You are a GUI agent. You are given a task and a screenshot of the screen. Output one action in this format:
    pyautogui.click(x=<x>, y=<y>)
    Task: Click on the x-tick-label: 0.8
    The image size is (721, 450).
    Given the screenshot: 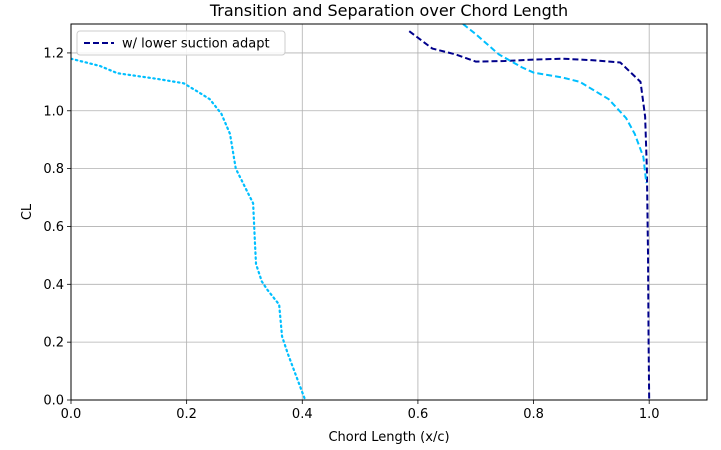 What is the action you would take?
    pyautogui.click(x=533, y=414)
    